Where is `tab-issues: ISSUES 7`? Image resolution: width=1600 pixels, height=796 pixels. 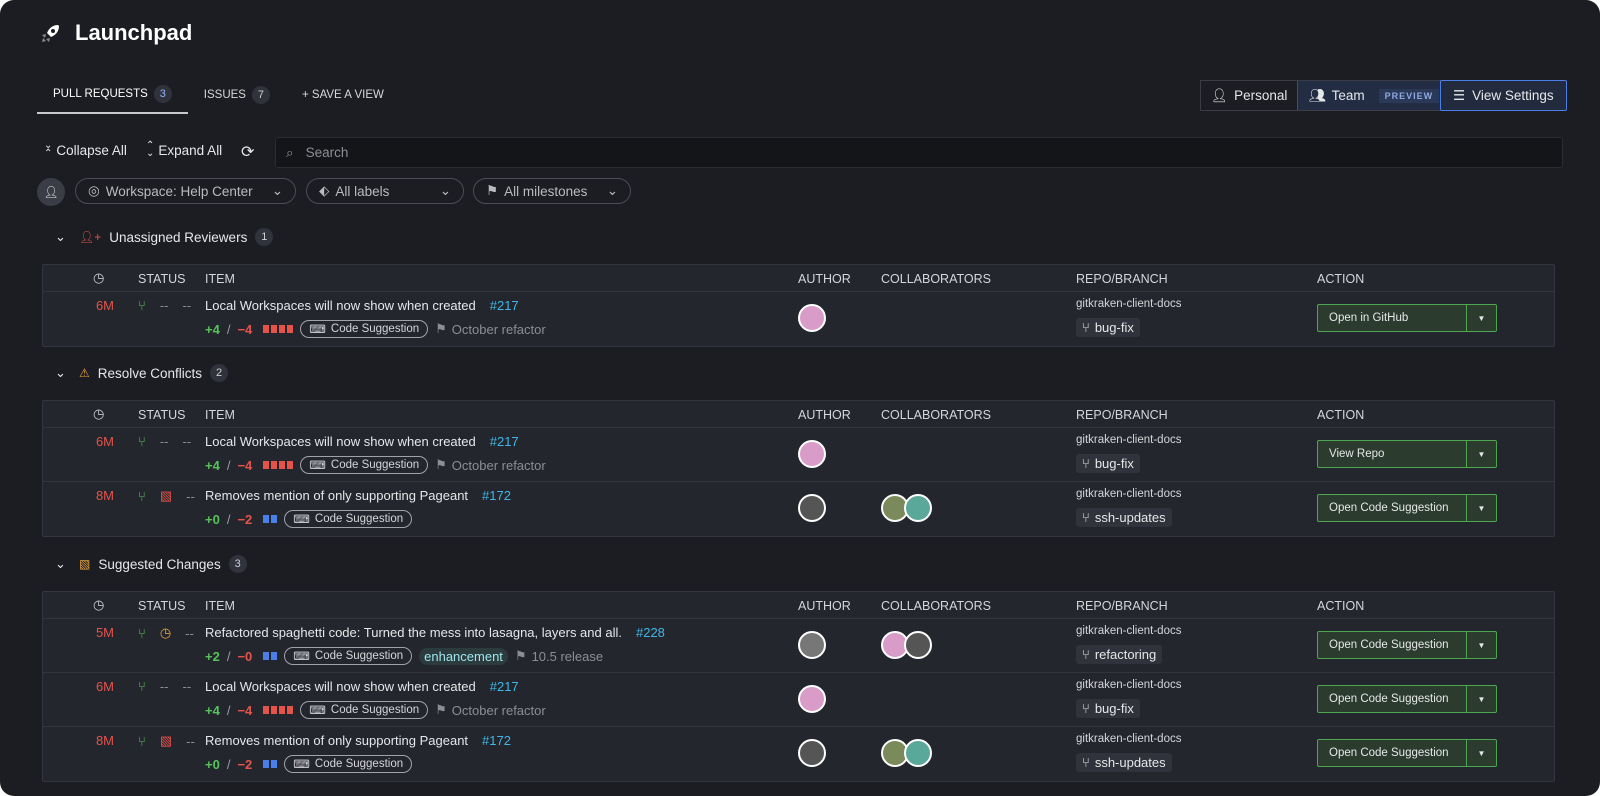 tab-issues: ISSUES 7 is located at coordinates (237, 97).